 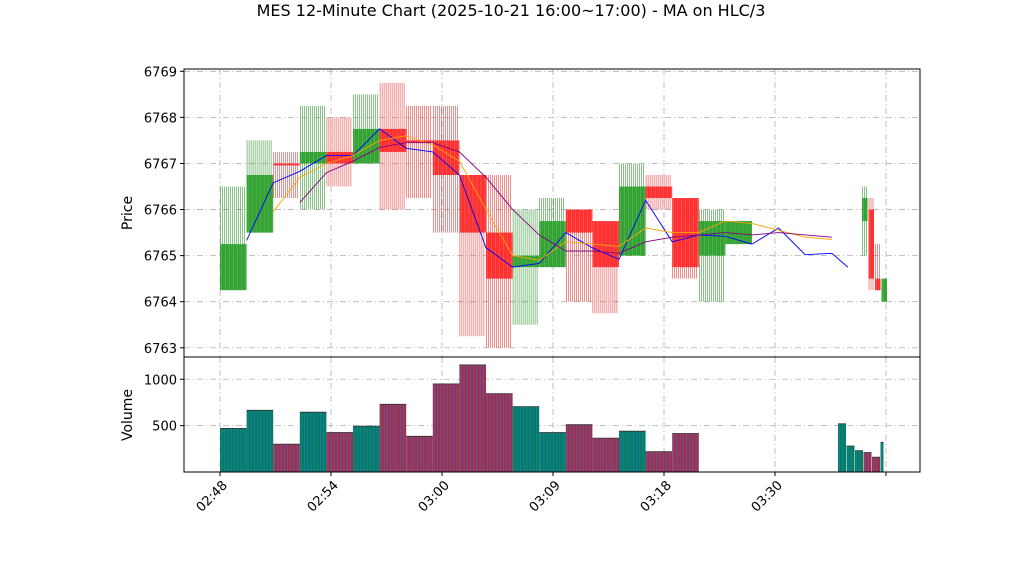 What do you see at coordinates (164, 404) in the screenshot?
I see `volume-y-ticks: 500 1000` at bounding box center [164, 404].